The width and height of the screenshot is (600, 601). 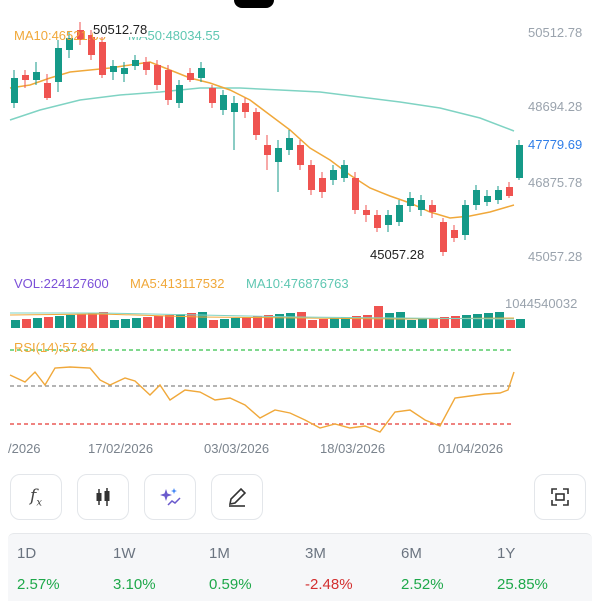 What do you see at coordinates (555, 256) in the screenshot?
I see `price-axis-label: 45057.28` at bounding box center [555, 256].